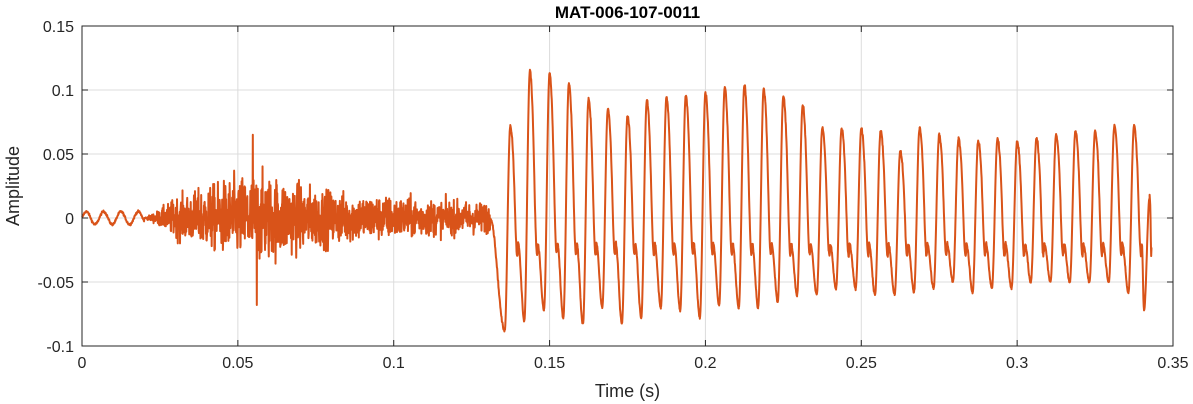  What do you see at coordinates (58, 155) in the screenshot?
I see `y-tick-label: 0.05` at bounding box center [58, 155].